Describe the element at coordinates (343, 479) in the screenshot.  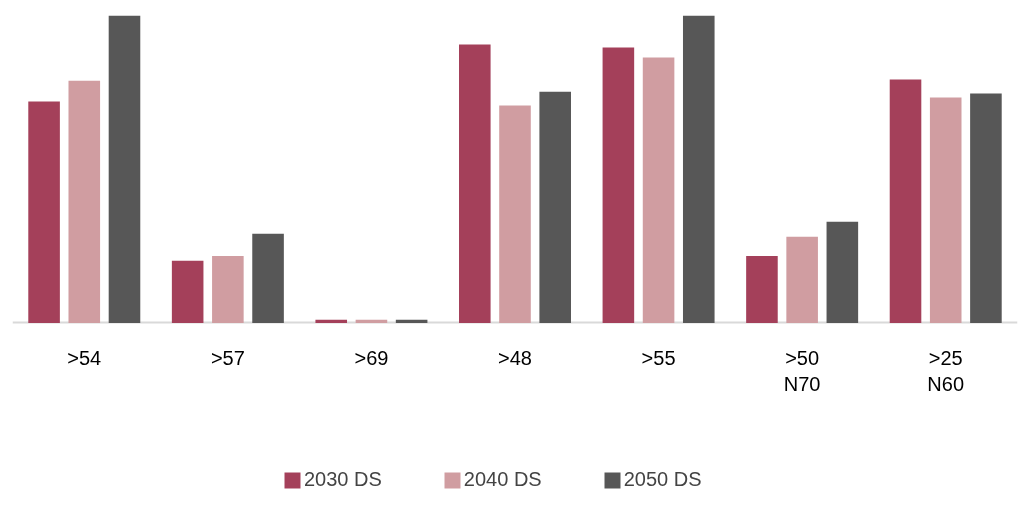
I see `legend-label: 2030 DS` at that location.